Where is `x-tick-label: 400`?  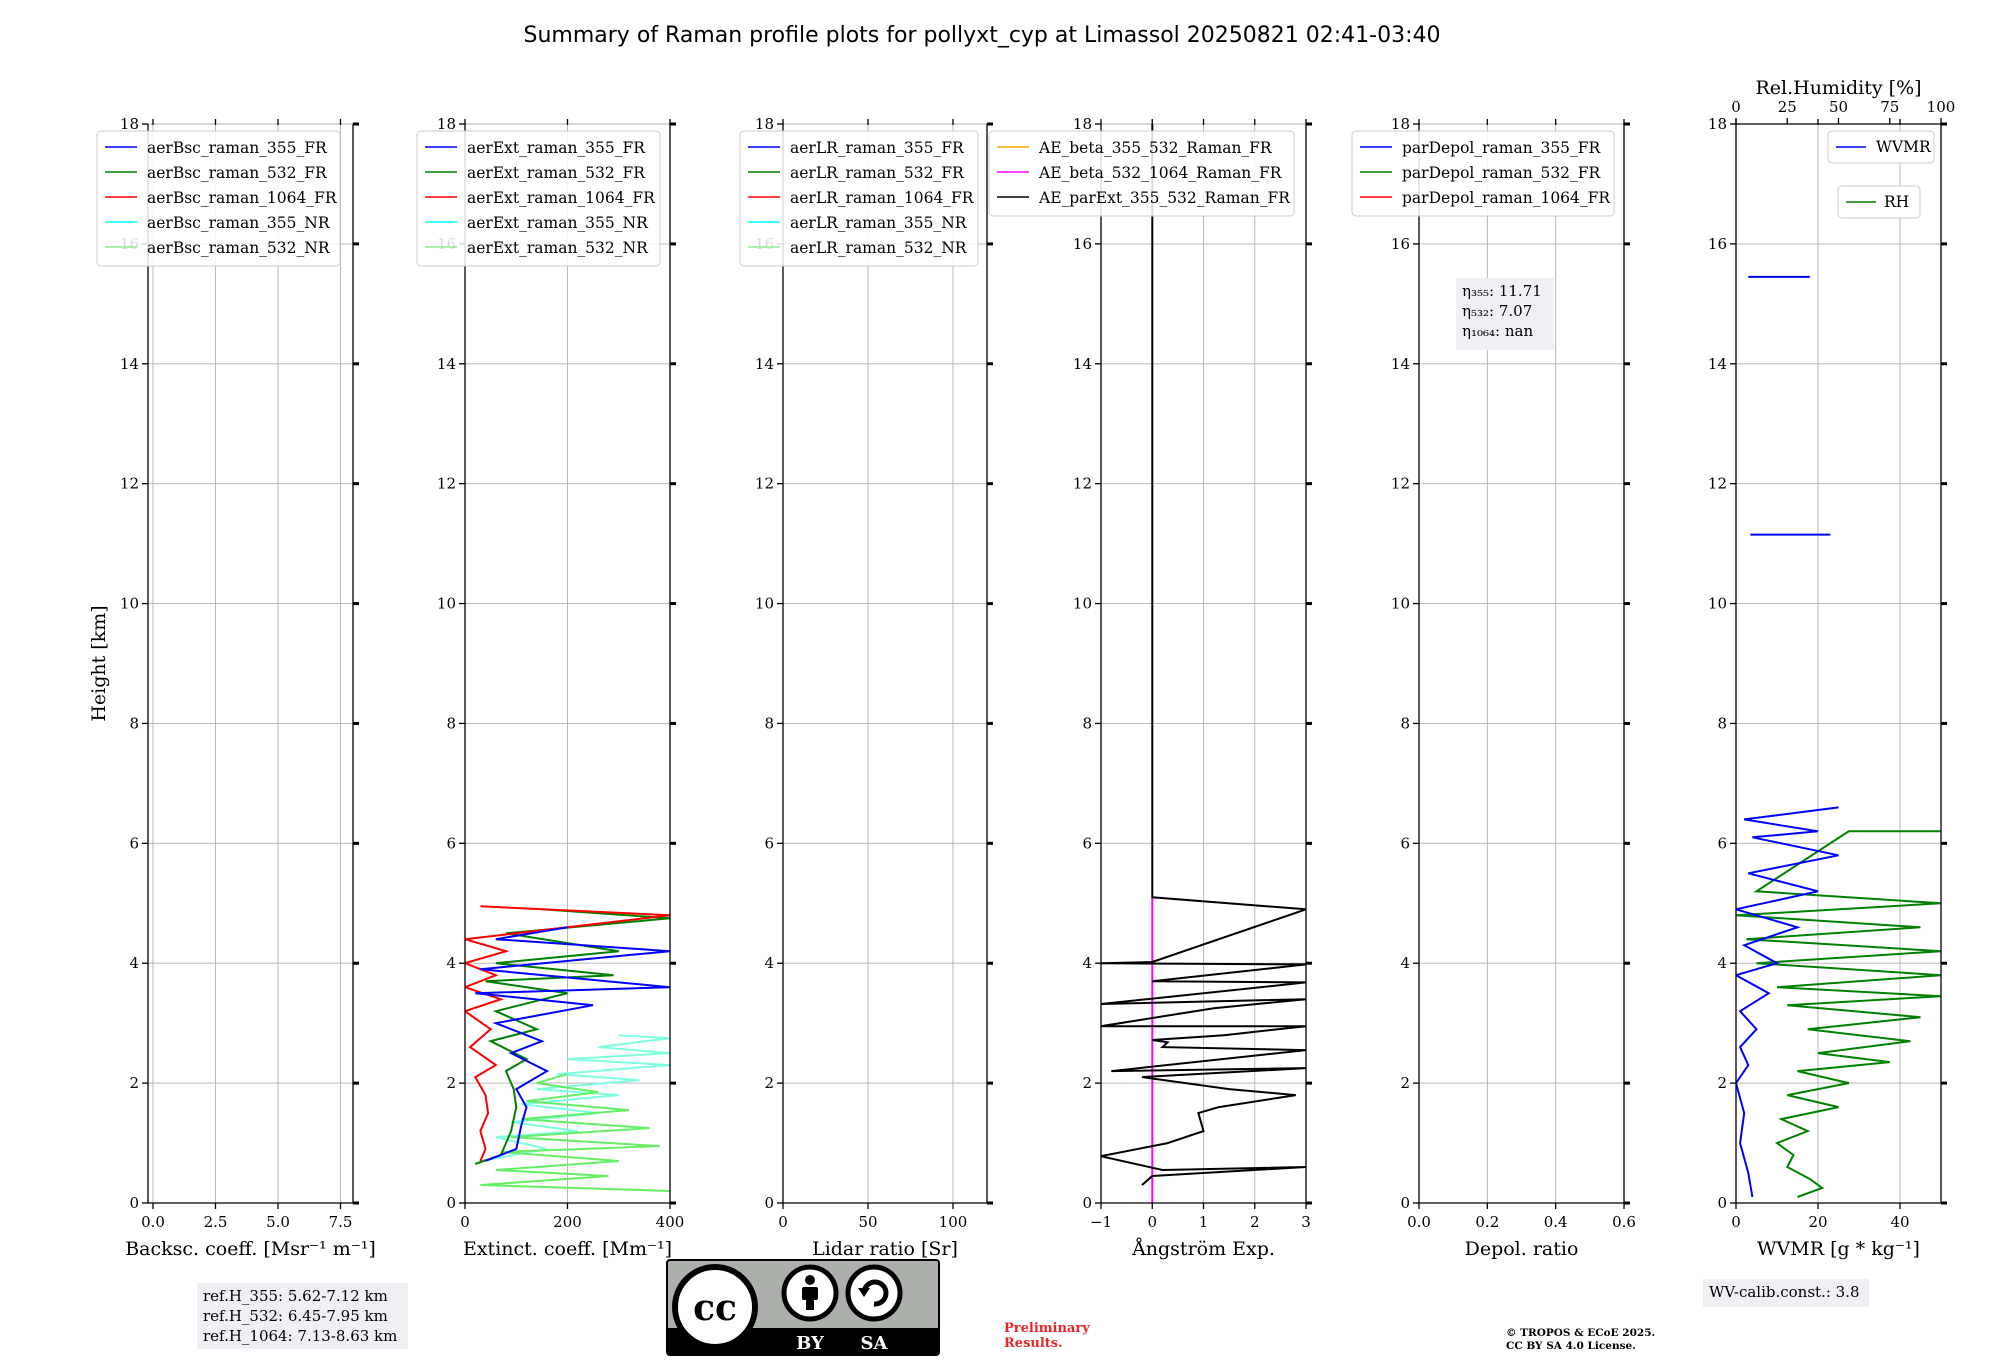
x-tick-label: 400 is located at coordinates (670, 1222).